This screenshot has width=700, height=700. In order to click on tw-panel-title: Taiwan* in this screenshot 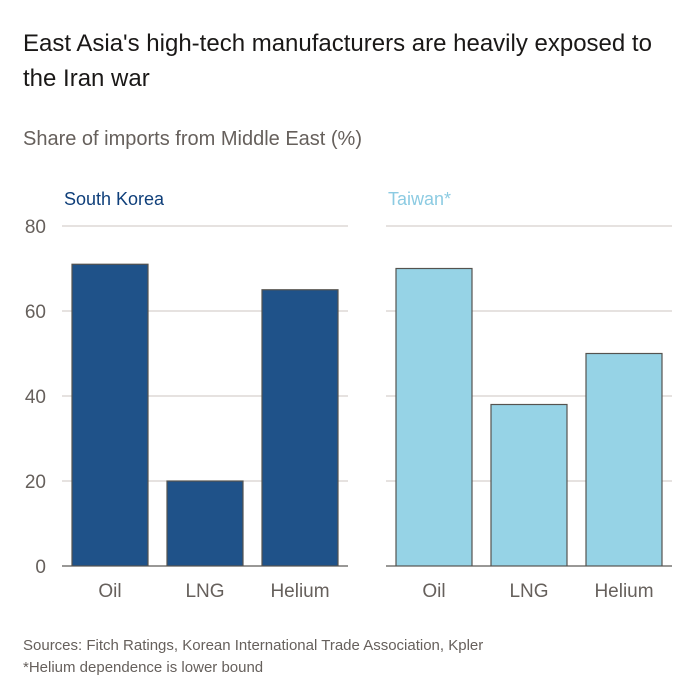, I will do `click(419, 199)`.